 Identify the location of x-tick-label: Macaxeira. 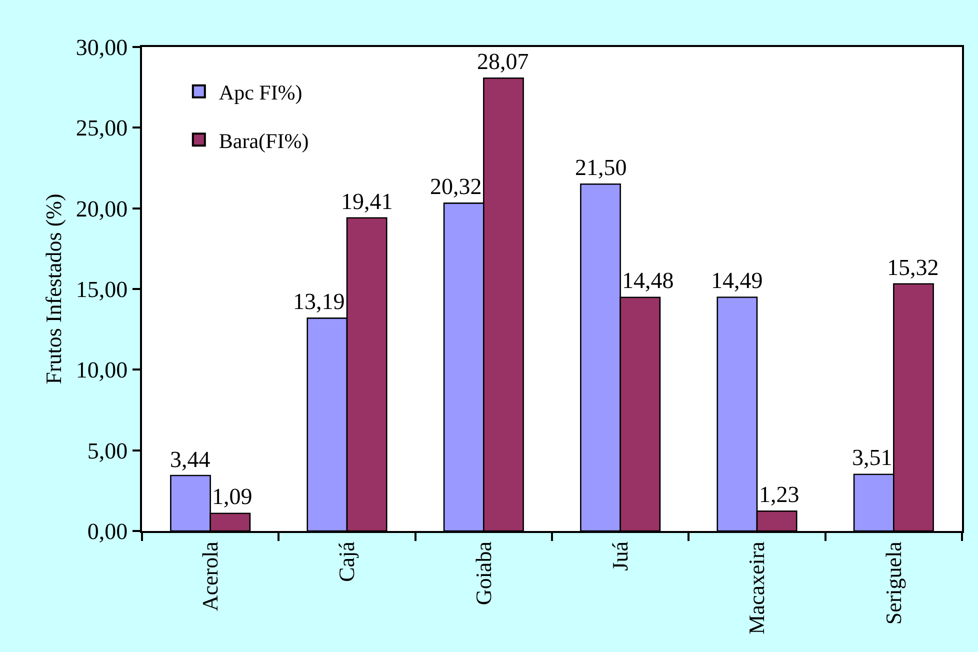
(757, 587).